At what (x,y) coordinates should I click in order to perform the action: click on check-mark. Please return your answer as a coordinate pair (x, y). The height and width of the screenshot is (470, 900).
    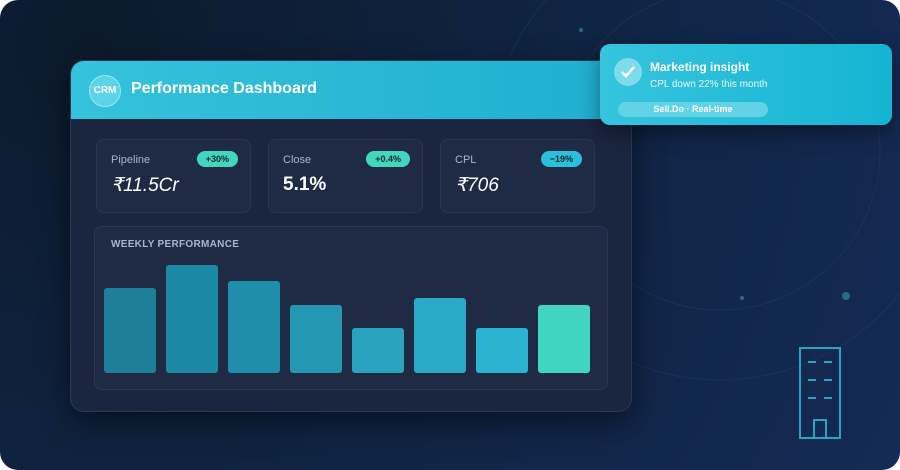
    Looking at the image, I should click on (628, 72).